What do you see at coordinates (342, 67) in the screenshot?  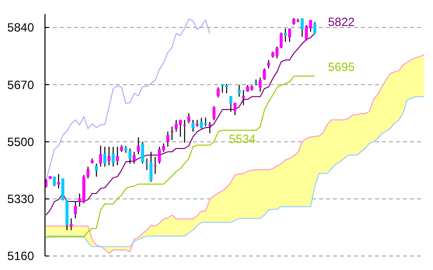 I see `annotation: 5695` at bounding box center [342, 67].